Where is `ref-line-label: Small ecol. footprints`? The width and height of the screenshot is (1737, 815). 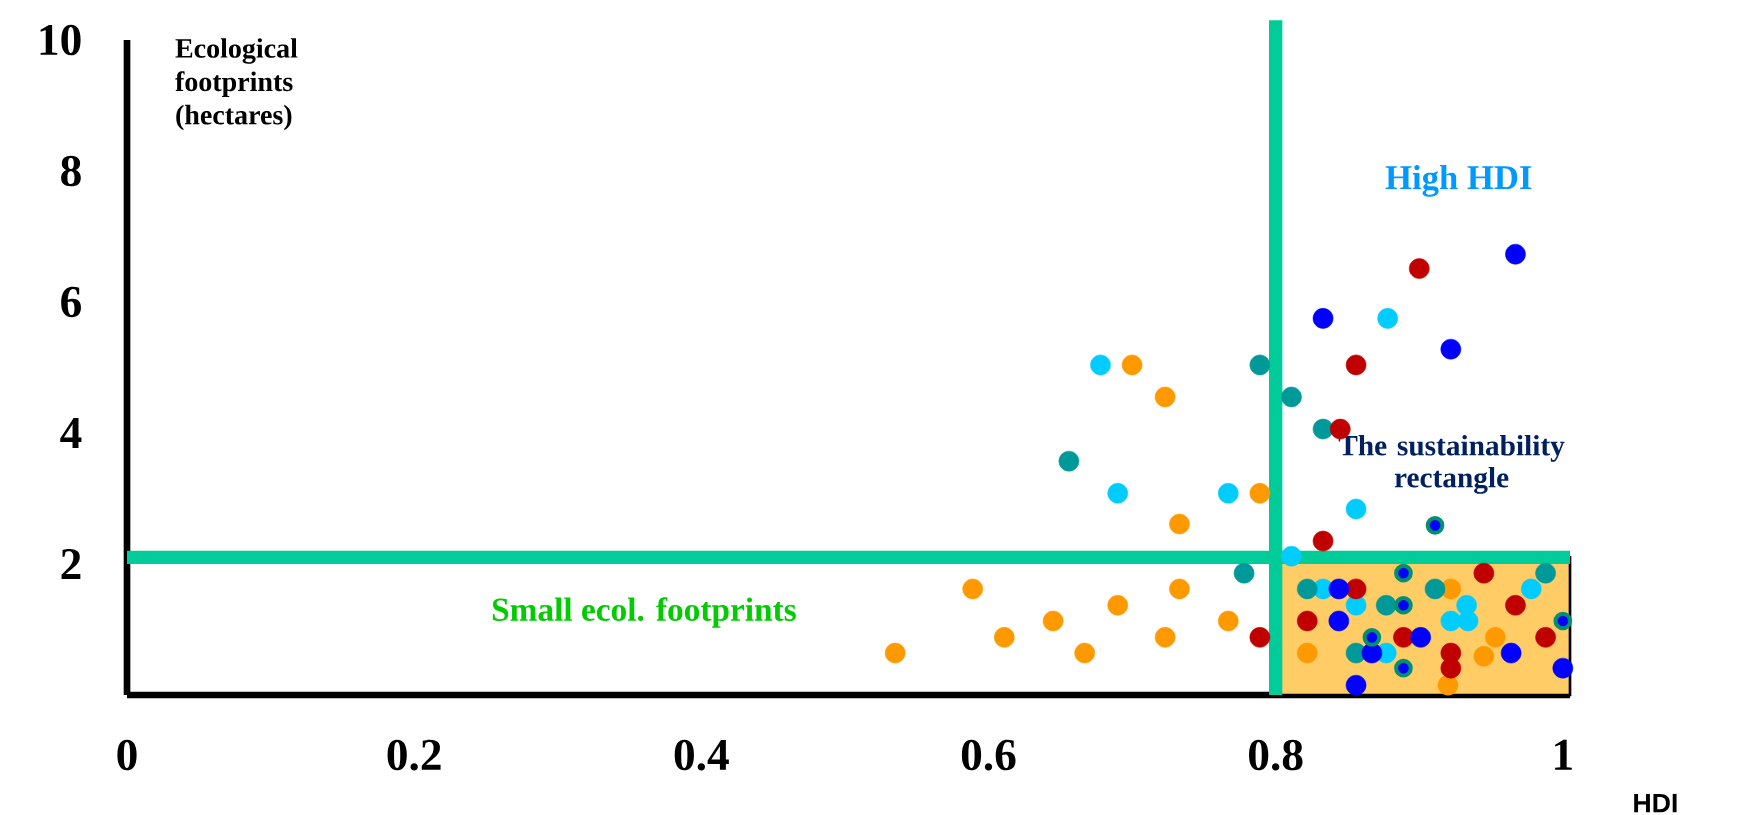
ref-line-label: Small ecol. footprints is located at coordinates (644, 612).